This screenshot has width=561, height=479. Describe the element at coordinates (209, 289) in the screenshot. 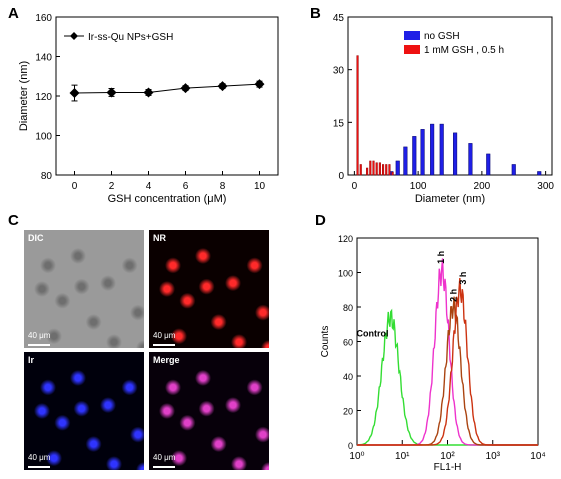

I see `micrograph-nr: NR 40 μm` at that location.